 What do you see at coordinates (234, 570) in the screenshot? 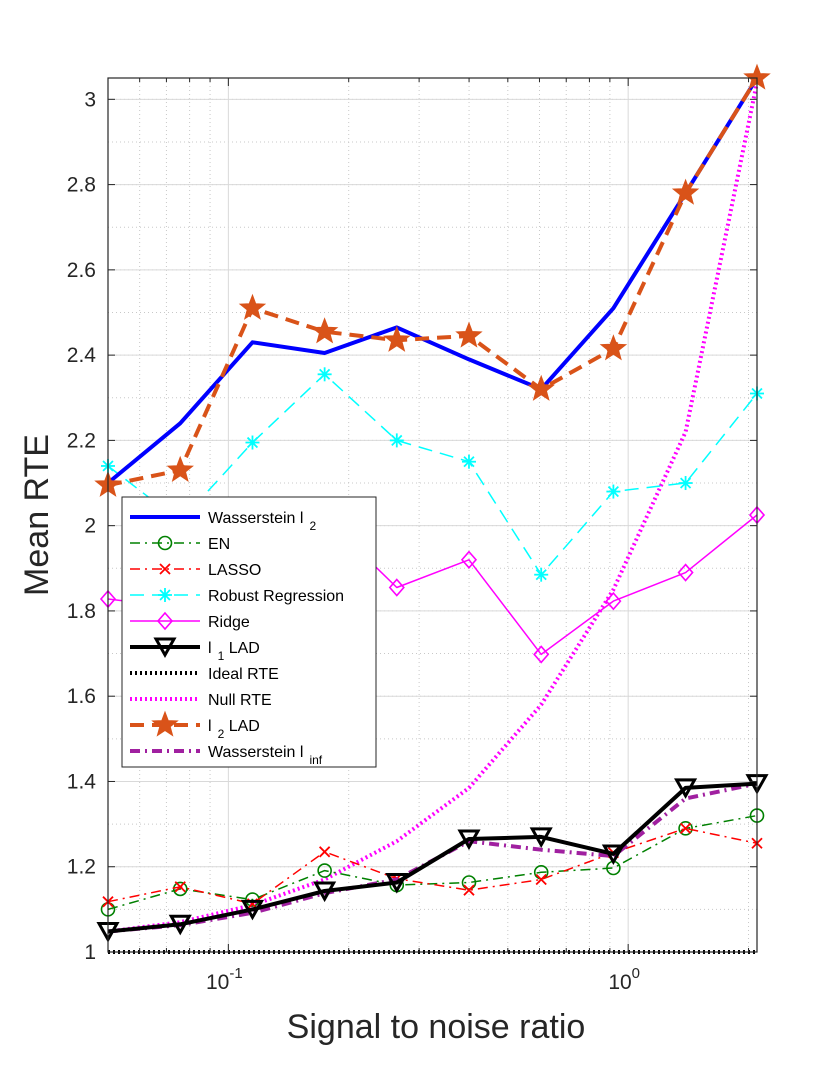
I see `legend-entry-label: LASSO` at bounding box center [234, 570].